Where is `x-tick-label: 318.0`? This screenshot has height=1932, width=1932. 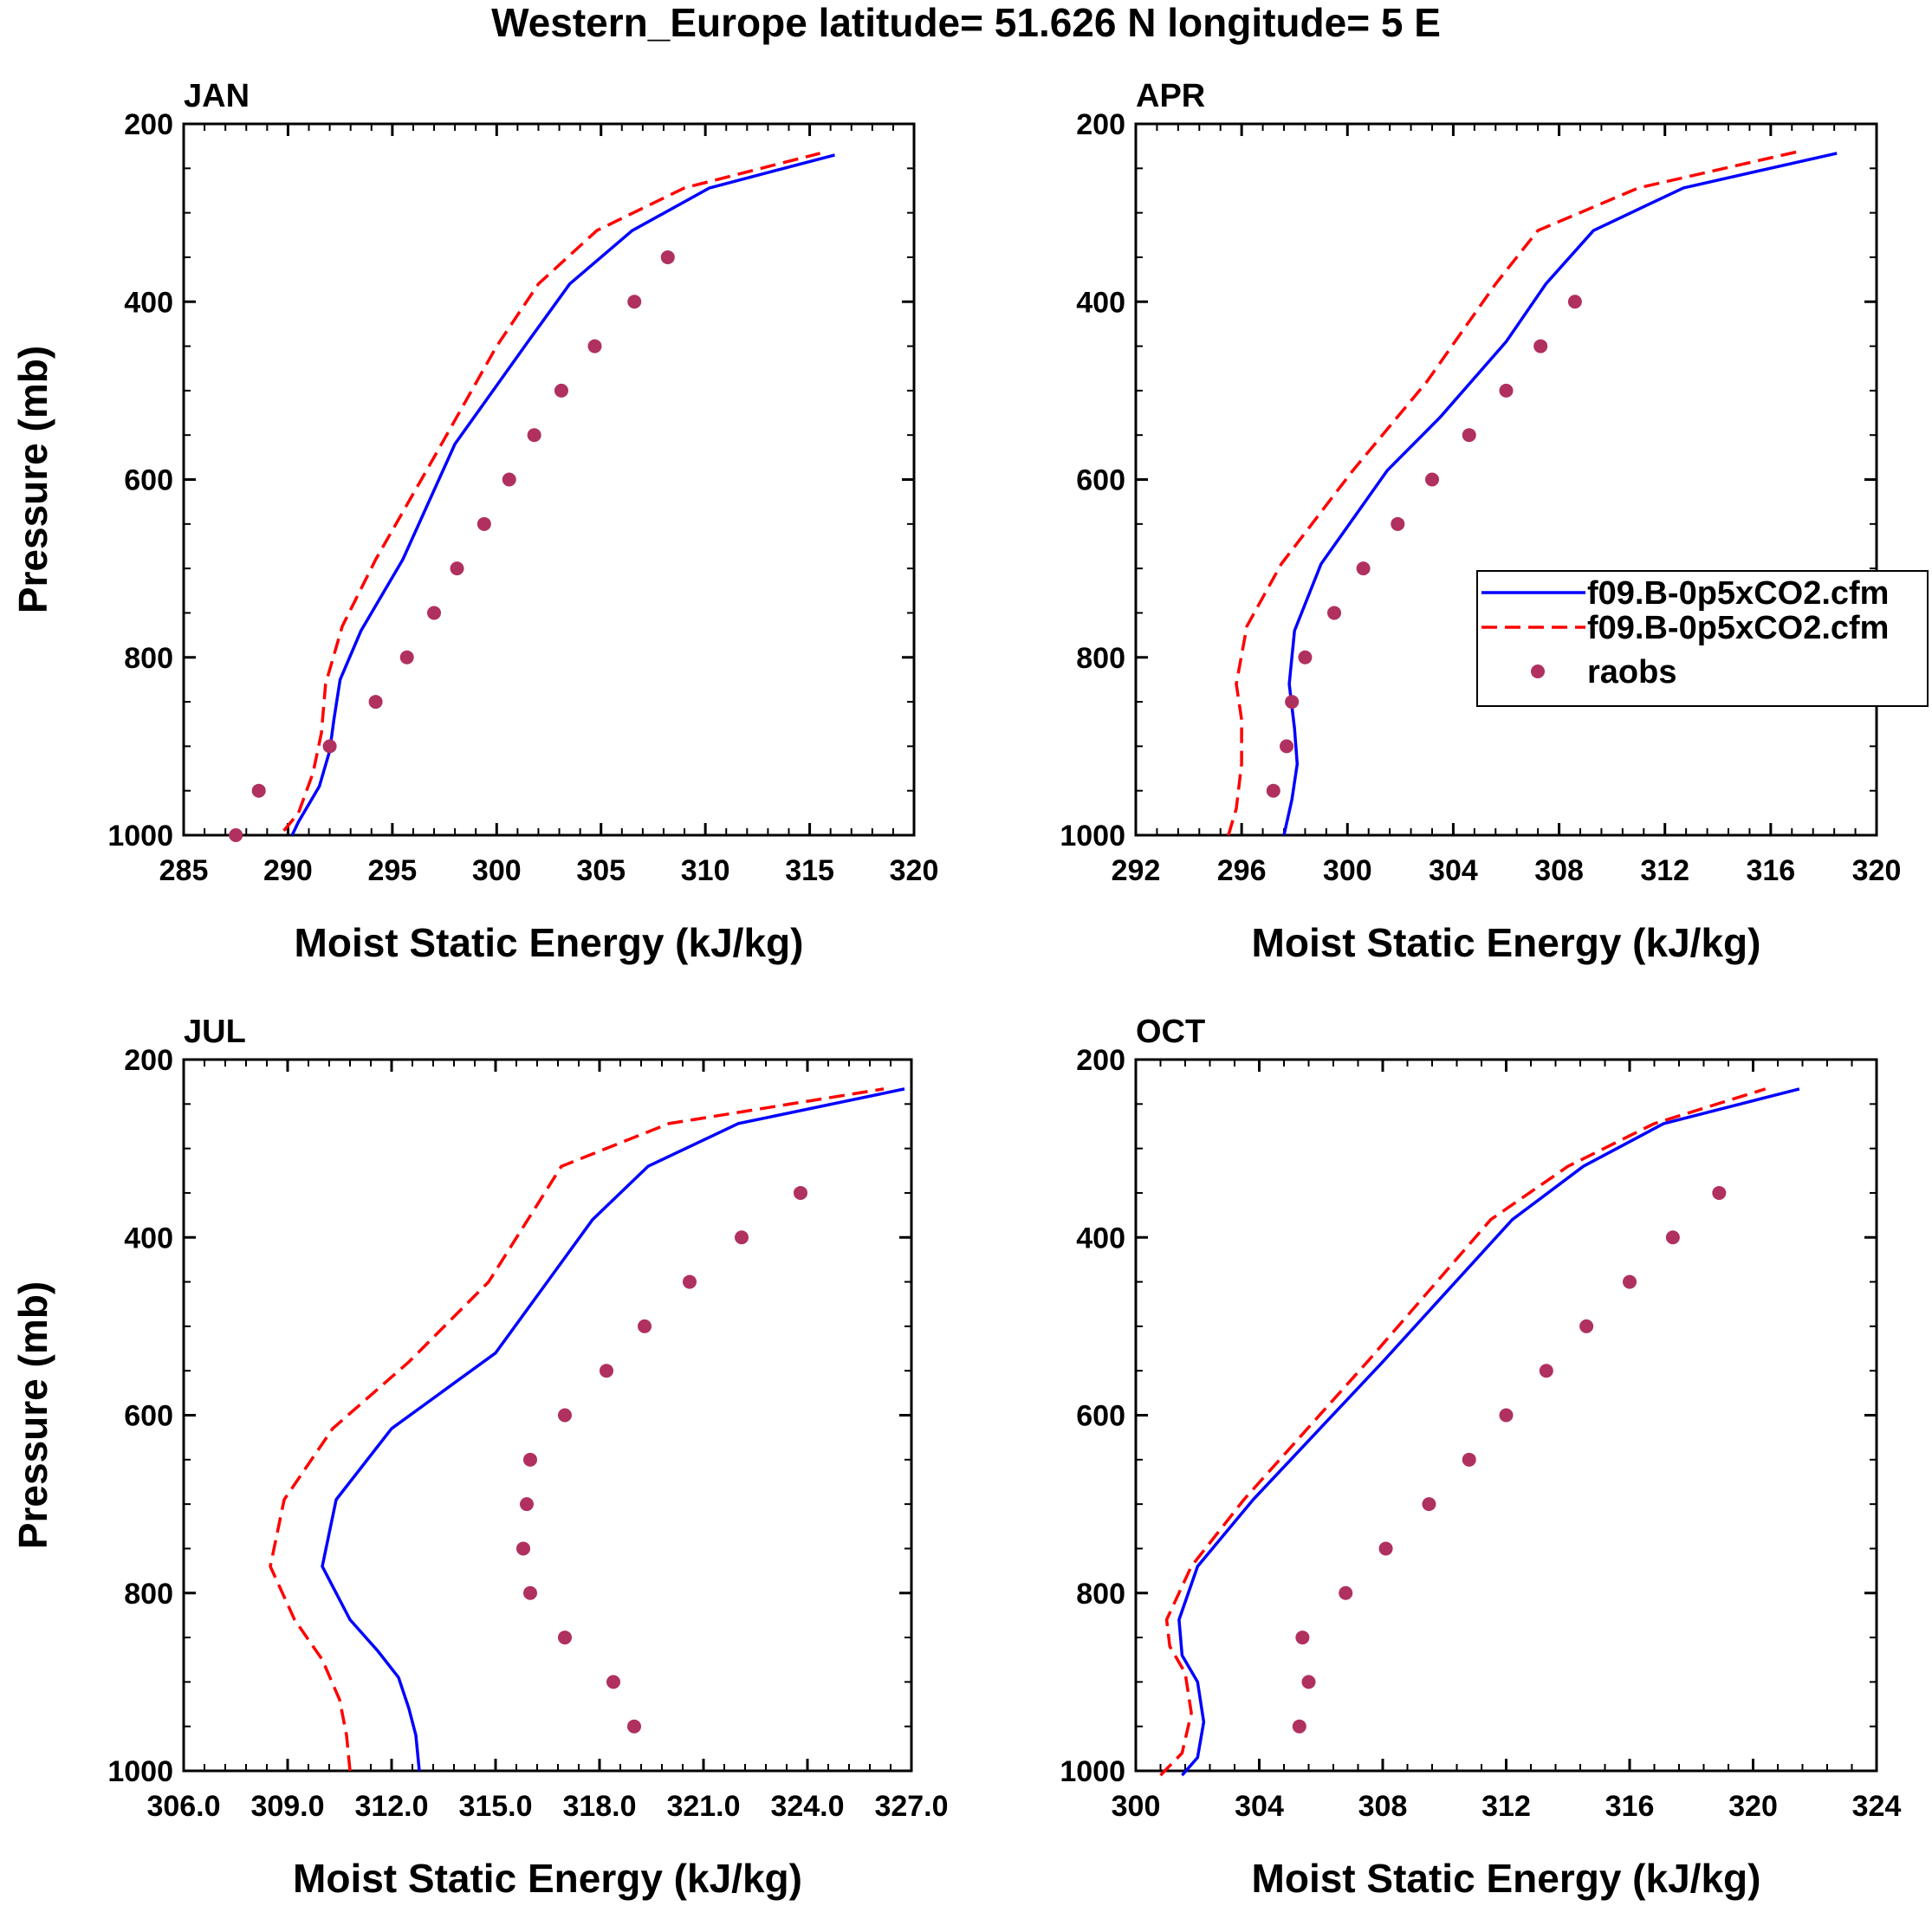
x-tick-label: 318.0 is located at coordinates (599, 1807).